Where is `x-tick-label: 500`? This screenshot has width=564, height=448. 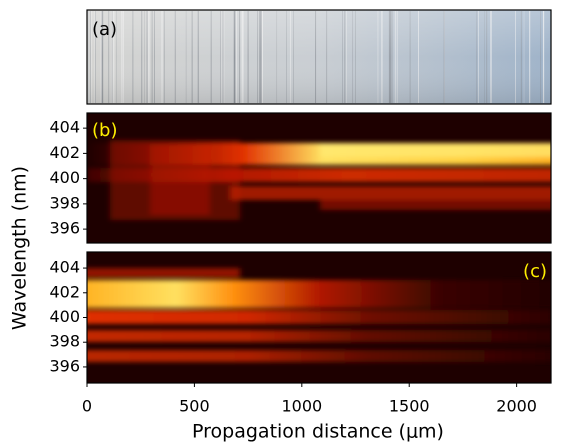
x-tick-label: 500 is located at coordinates (194, 406).